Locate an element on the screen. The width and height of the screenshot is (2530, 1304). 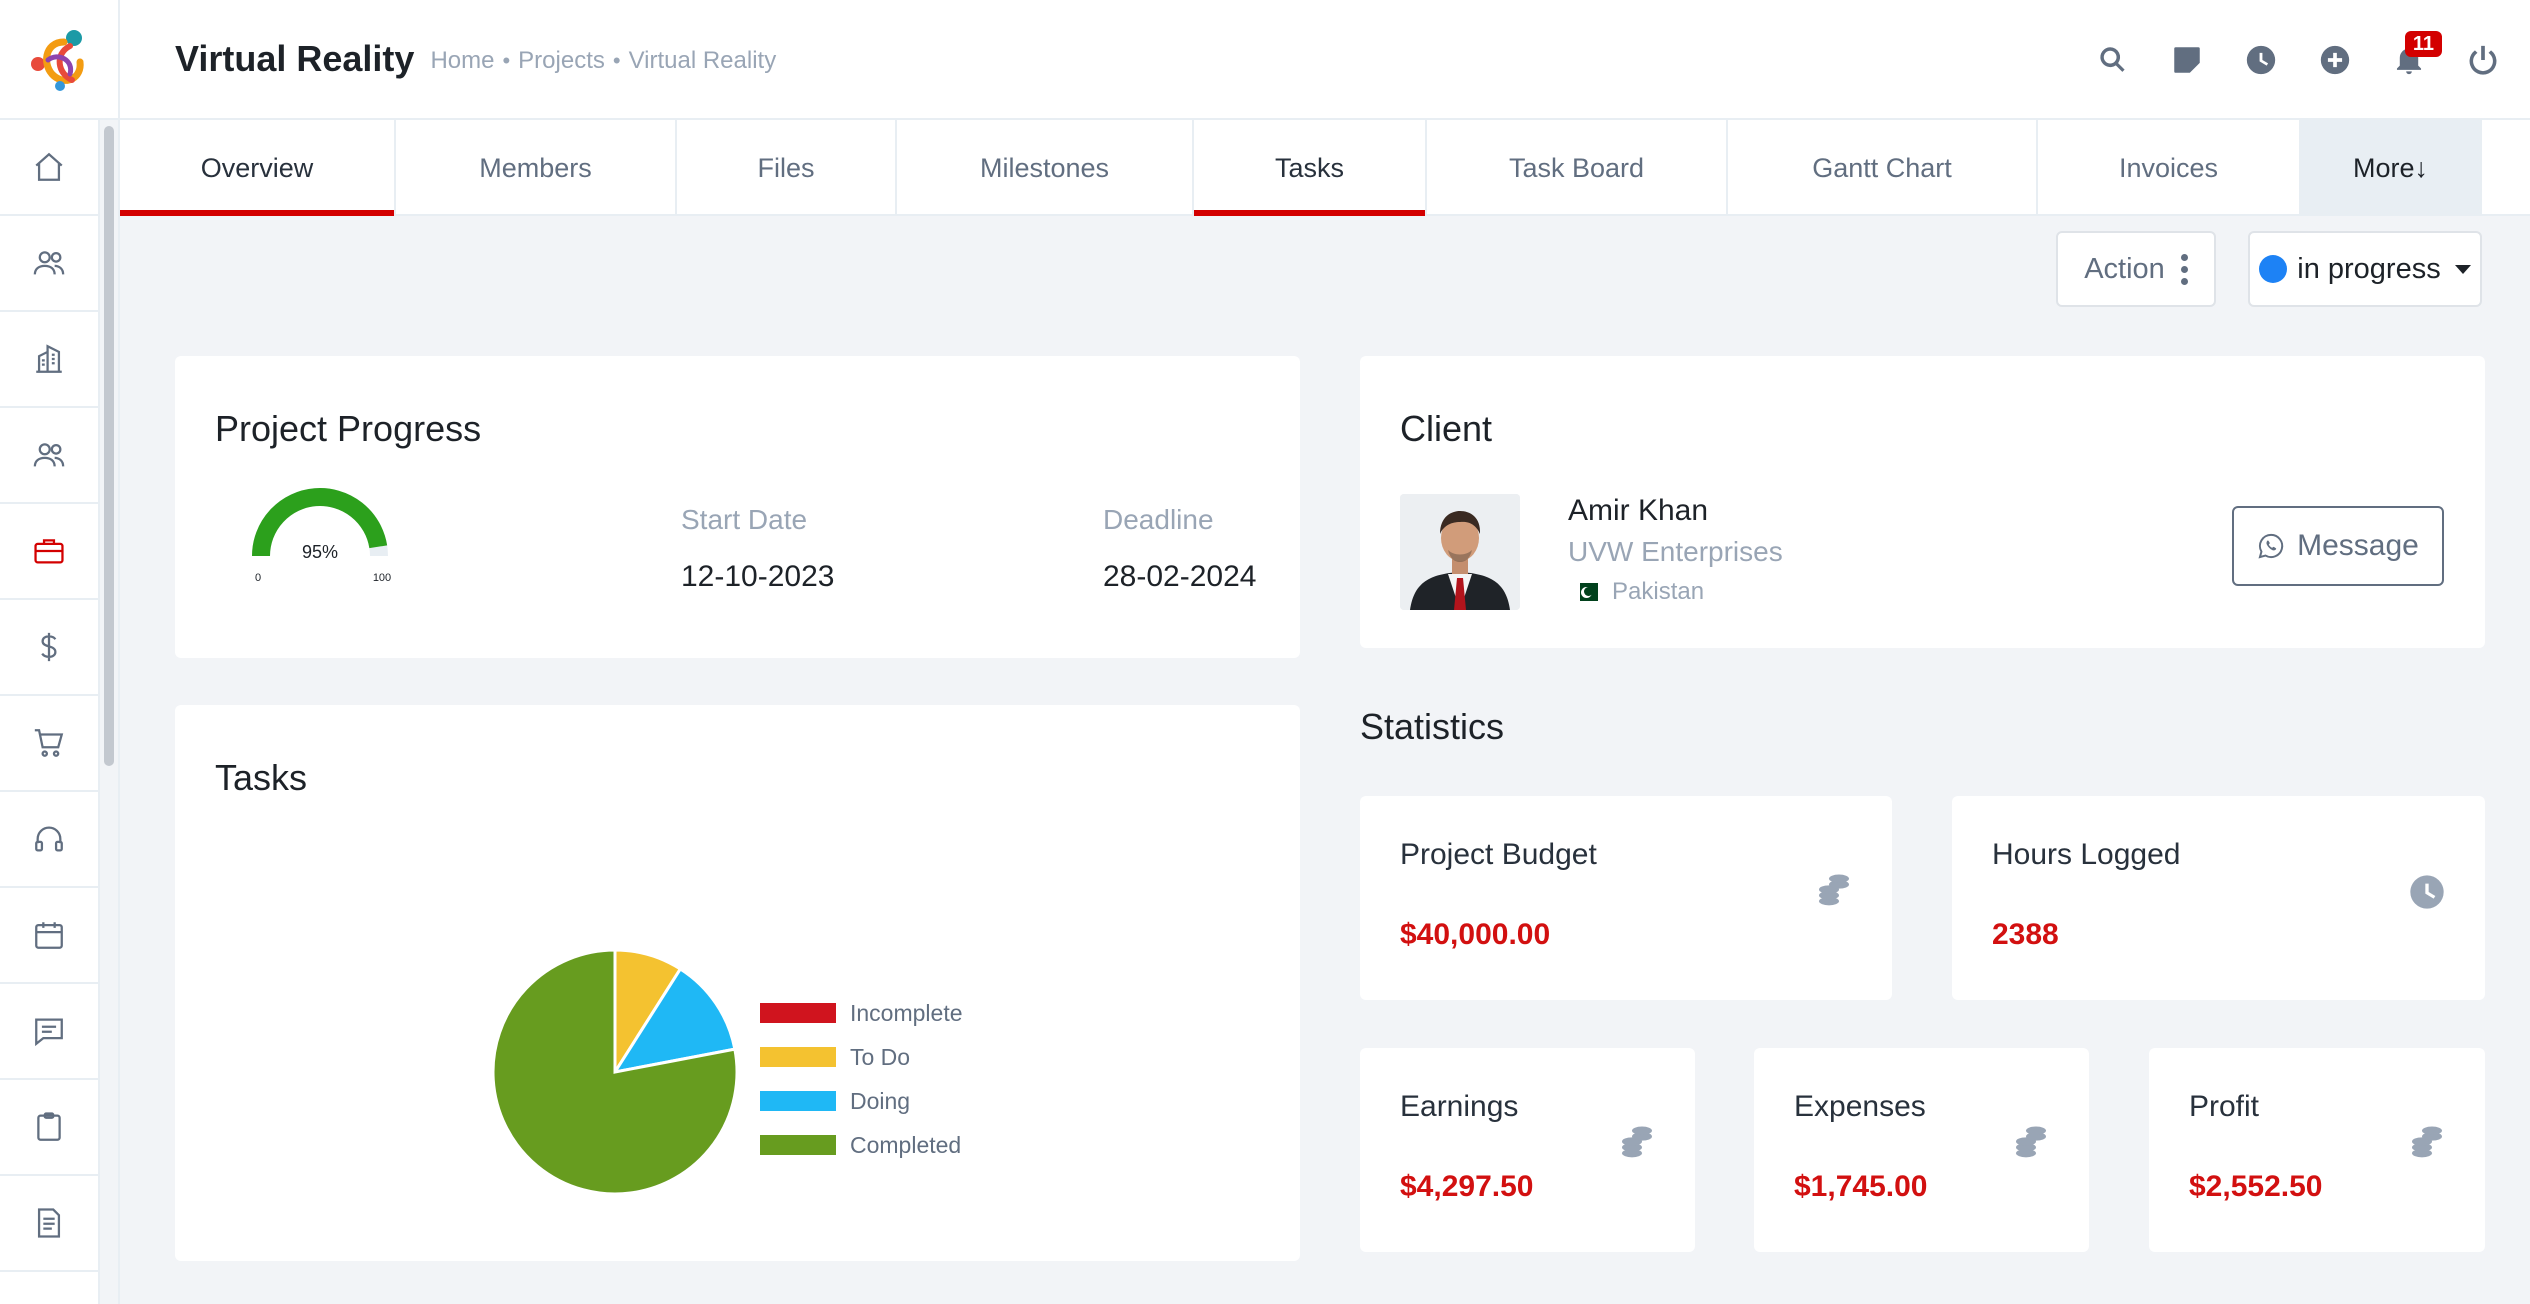
tasks-pie-chart: Incomplete To Do Doing Completed is located at coordinates (727, 1072).